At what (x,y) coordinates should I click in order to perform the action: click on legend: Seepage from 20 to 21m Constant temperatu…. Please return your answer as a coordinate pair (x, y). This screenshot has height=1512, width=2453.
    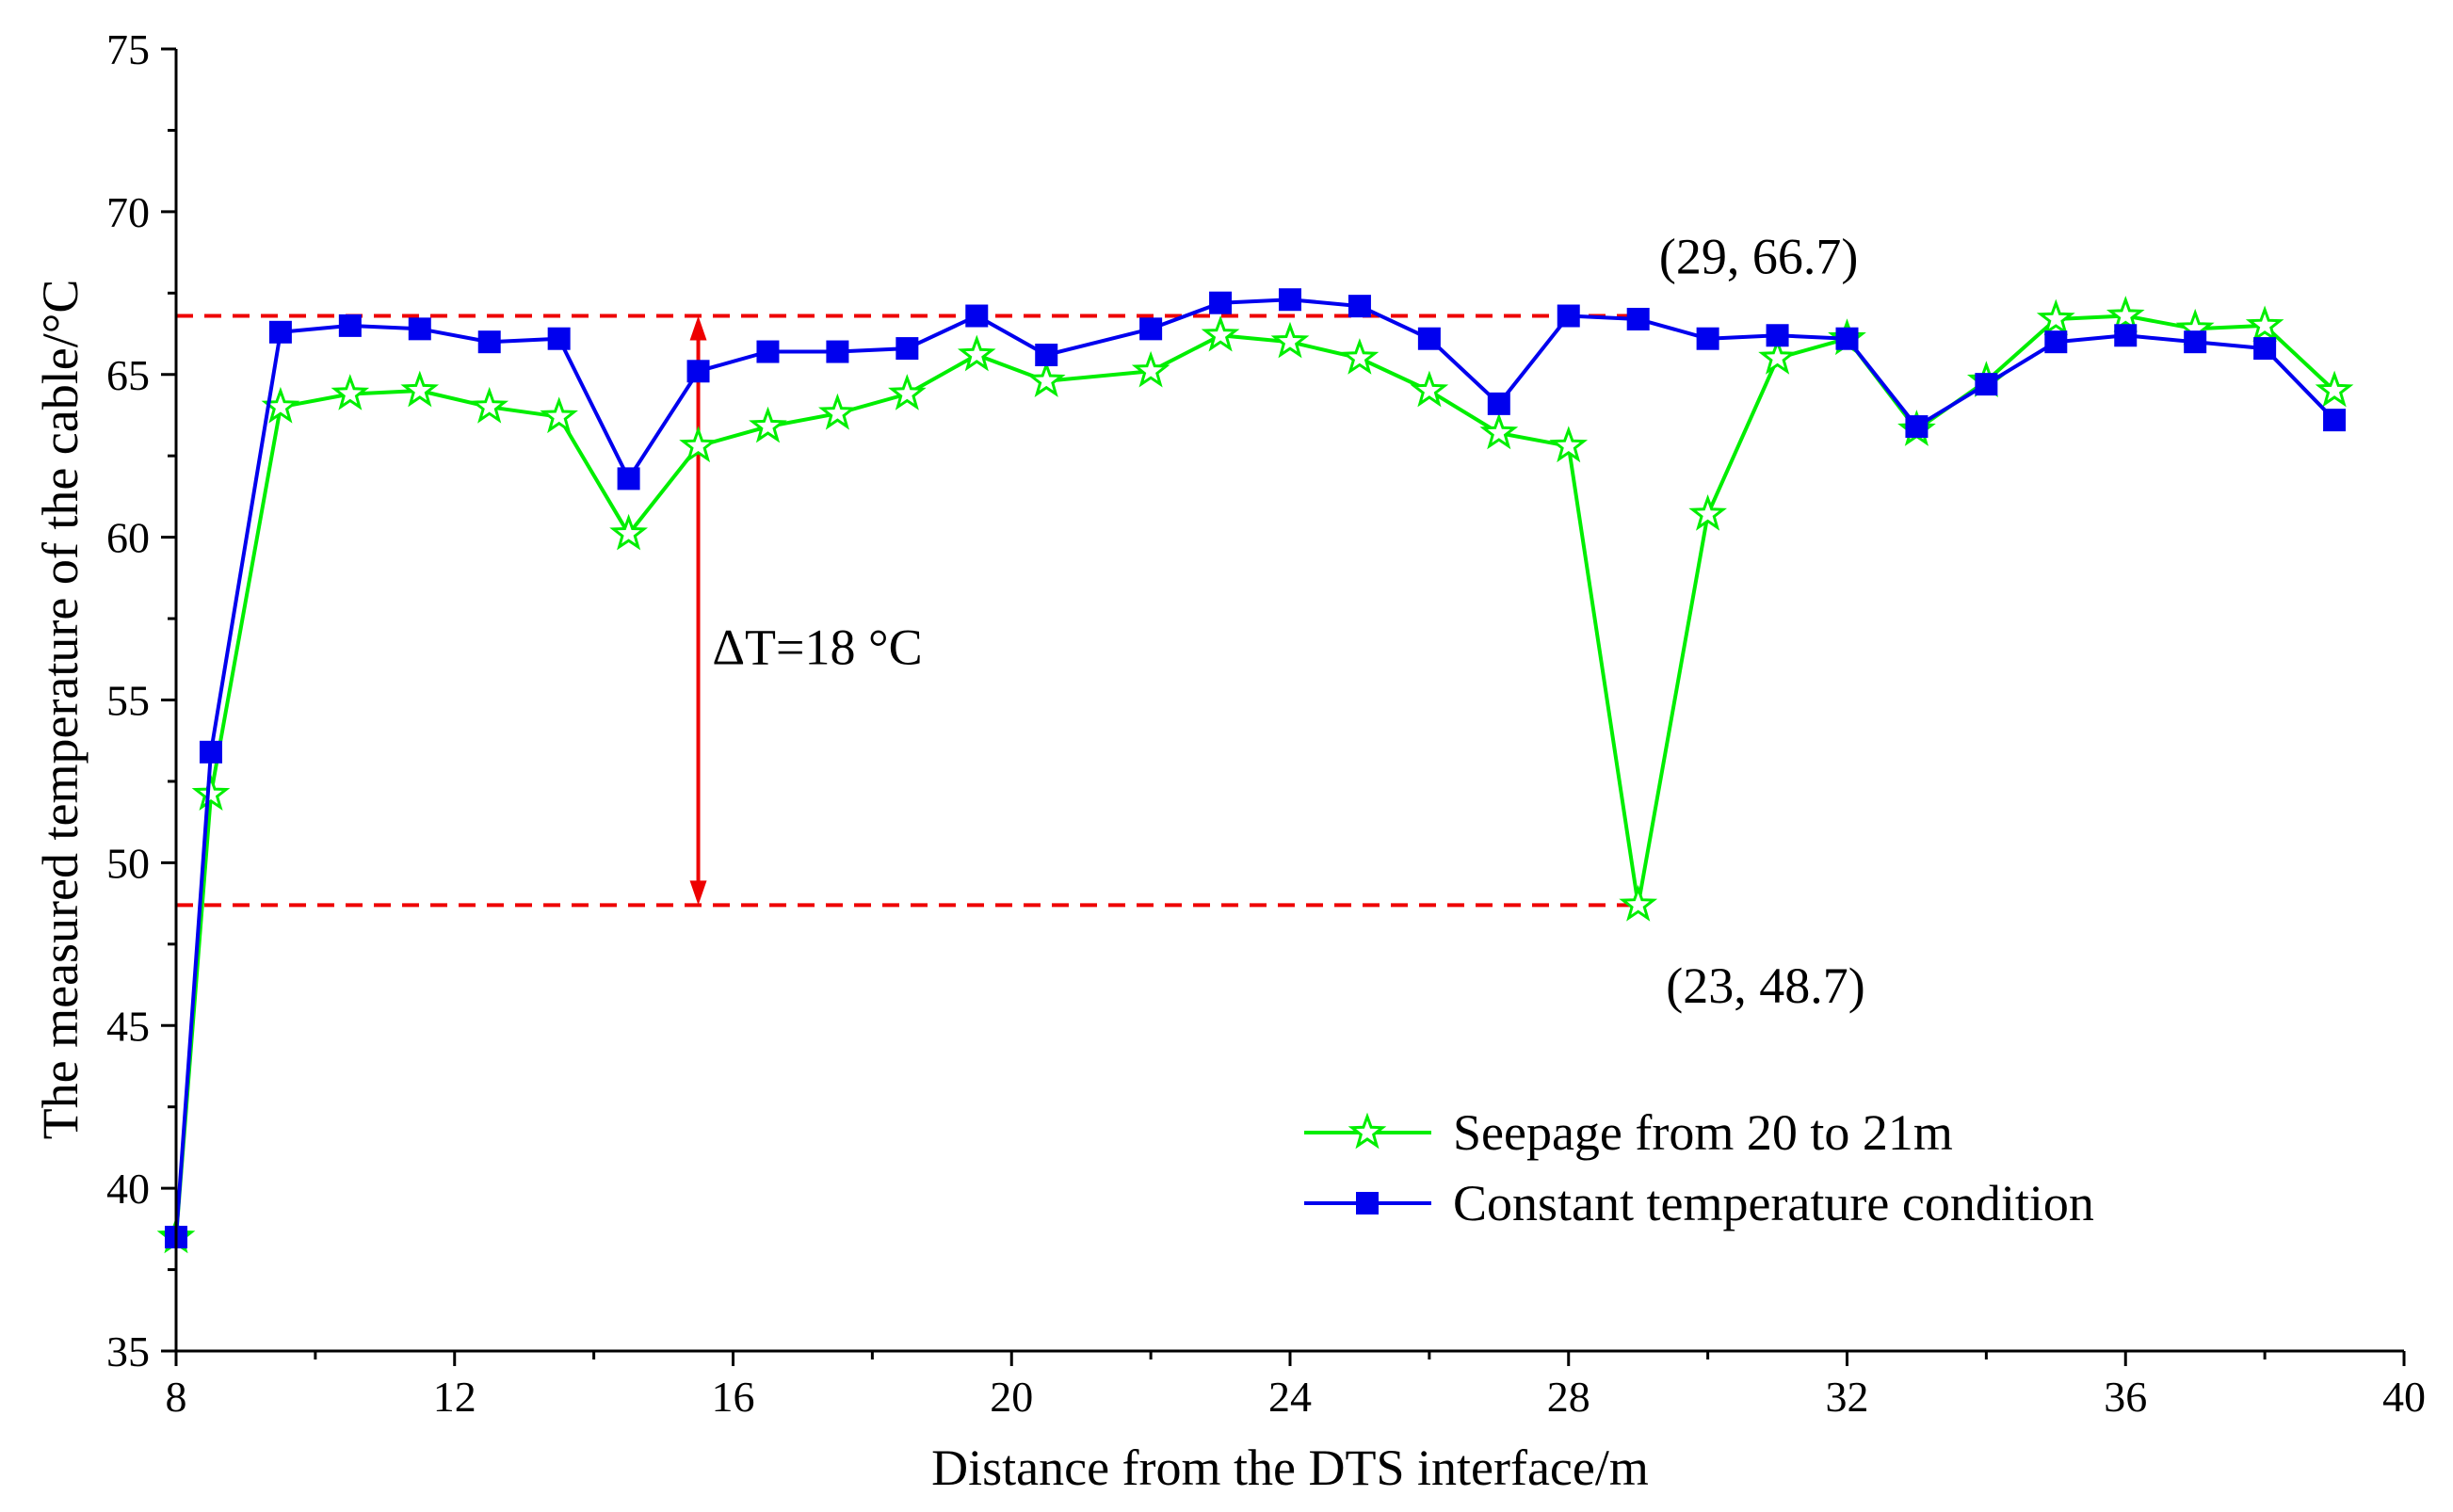
    Looking at the image, I should click on (1699, 1167).